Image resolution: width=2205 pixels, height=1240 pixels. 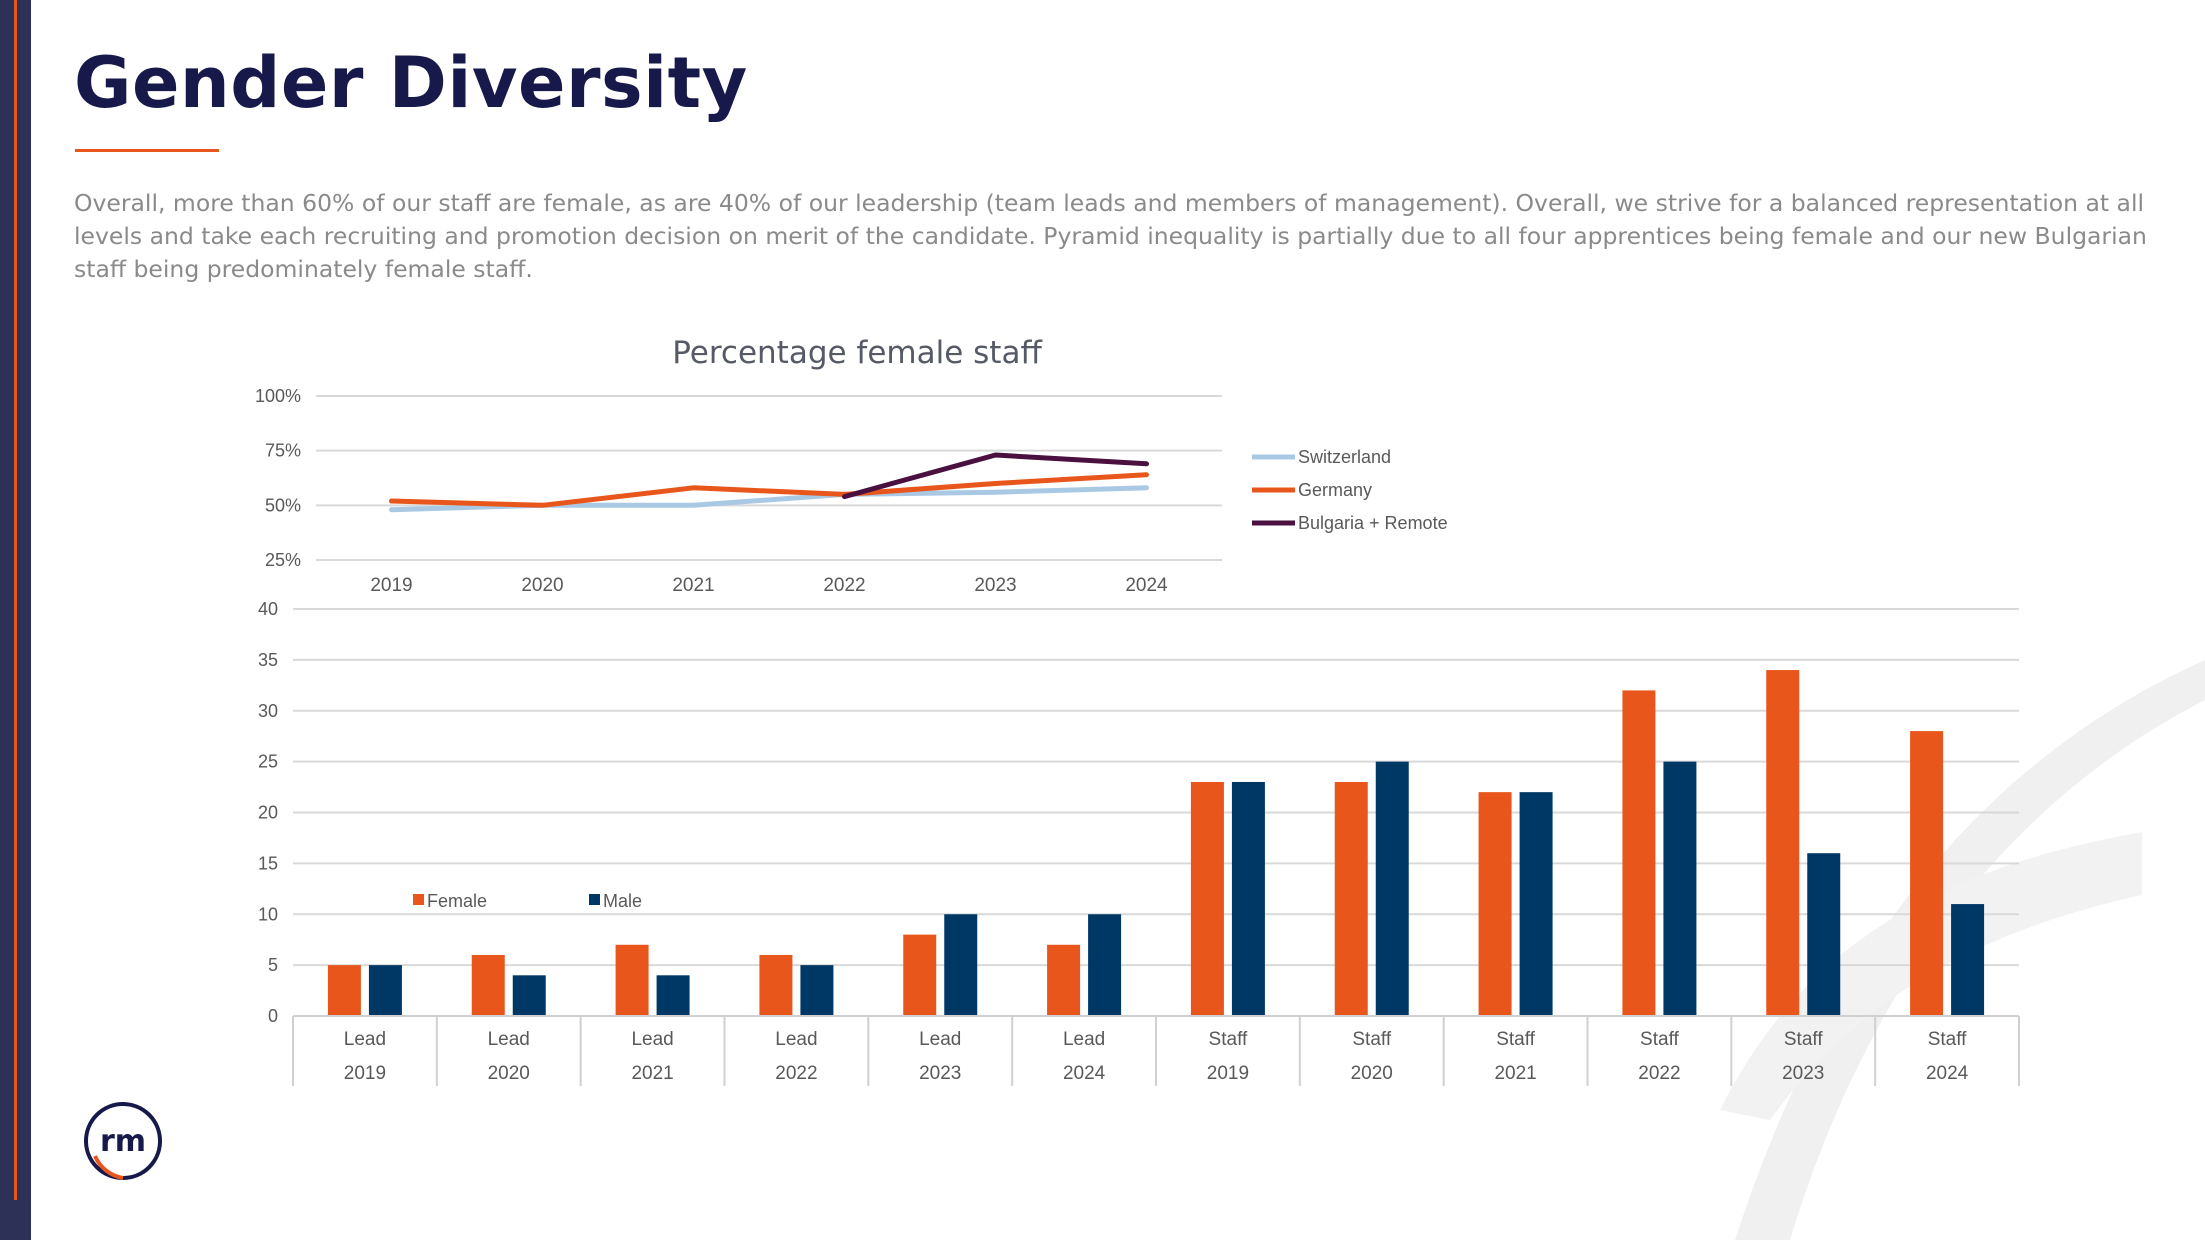 I want to click on bar-y-tick-label: 40, so click(x=268, y=609).